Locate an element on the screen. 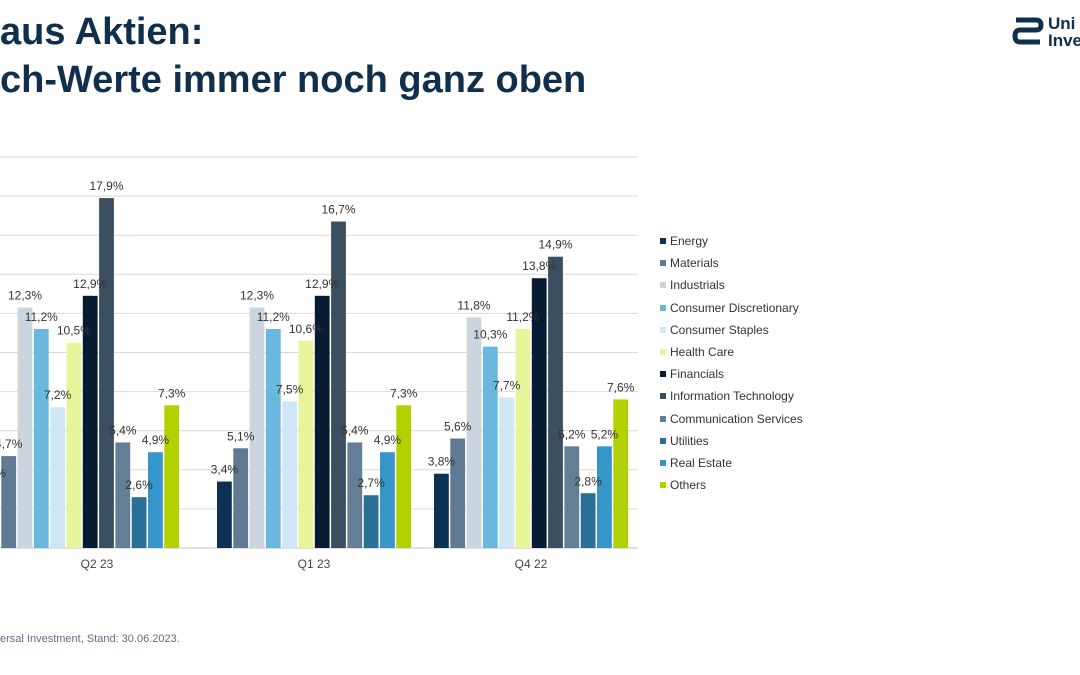  data-label: 7,5% is located at coordinates (290, 389).